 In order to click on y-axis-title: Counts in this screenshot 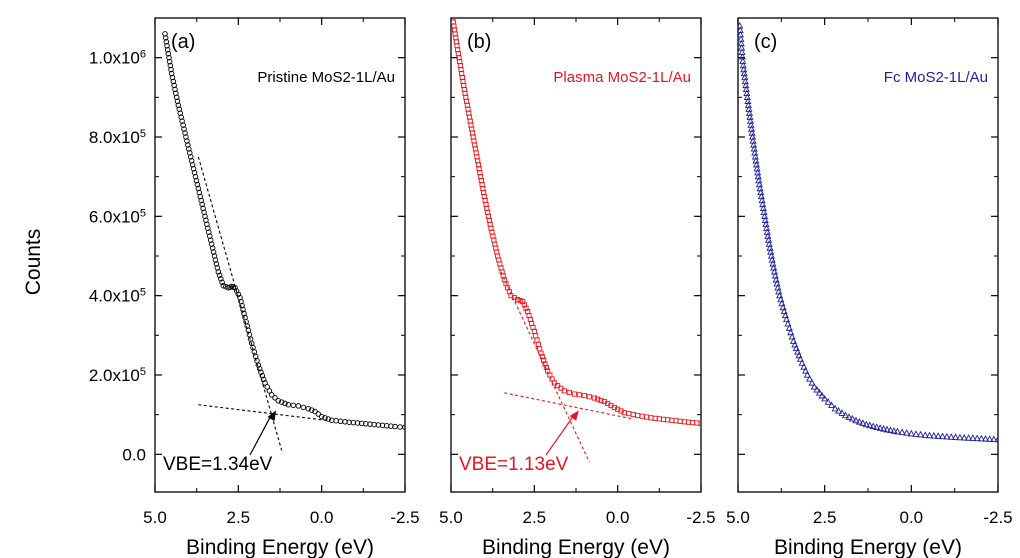, I will do `click(33, 262)`.